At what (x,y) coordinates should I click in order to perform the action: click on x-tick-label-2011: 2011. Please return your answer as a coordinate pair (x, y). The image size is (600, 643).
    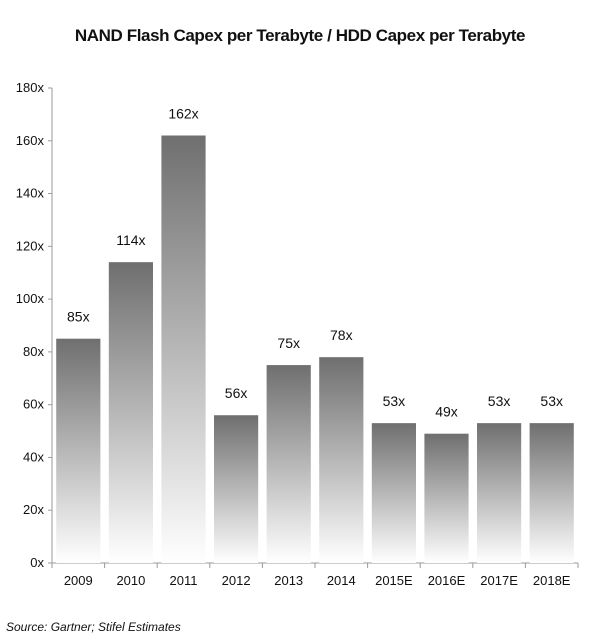
    Looking at the image, I should click on (184, 580).